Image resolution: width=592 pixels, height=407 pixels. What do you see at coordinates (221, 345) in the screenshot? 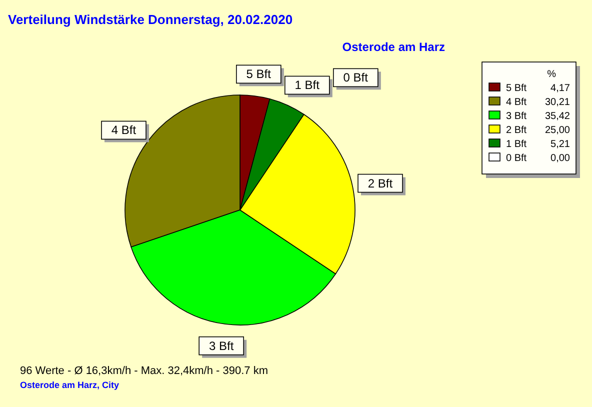
I see `slice-label: 3 Bft` at bounding box center [221, 345].